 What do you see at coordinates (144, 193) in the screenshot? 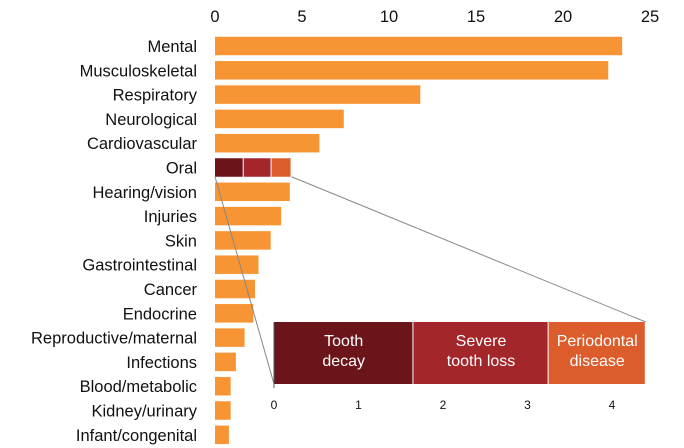
I see `category-label: Hearing/vision` at bounding box center [144, 193].